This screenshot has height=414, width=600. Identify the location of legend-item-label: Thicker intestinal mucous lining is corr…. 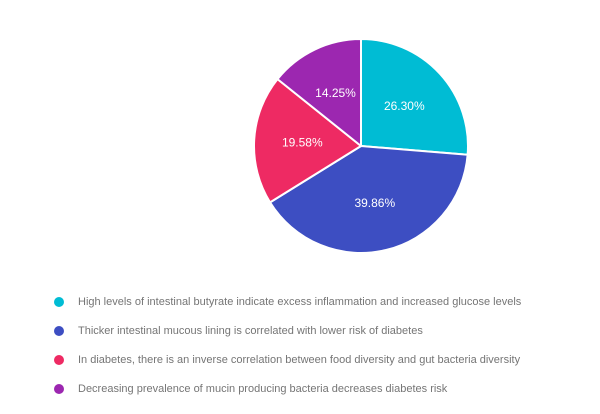
(250, 331).